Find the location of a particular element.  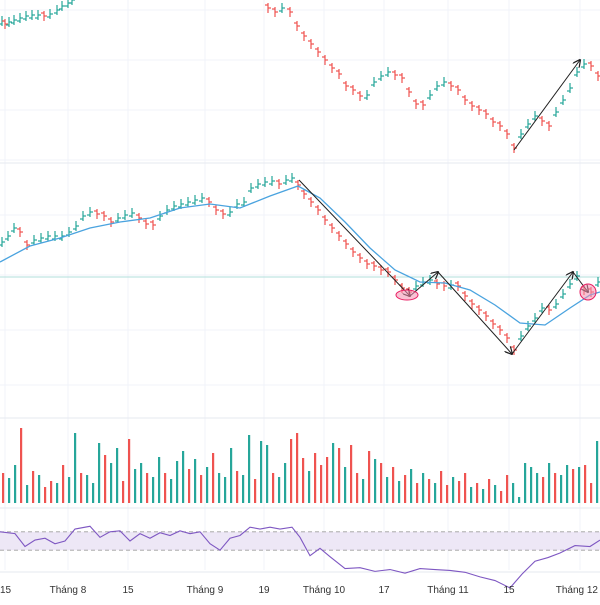

volume-panel is located at coordinates (300, 465).